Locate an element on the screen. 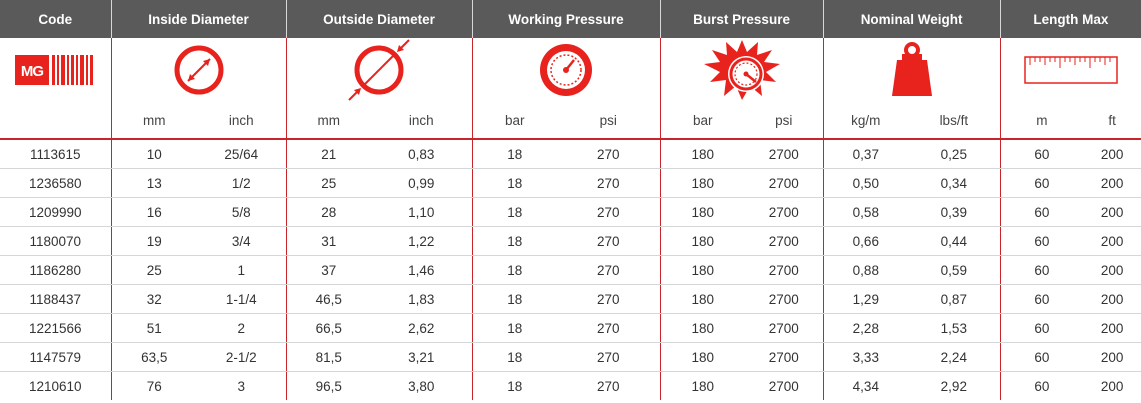  cell-id-inch: 3/4 is located at coordinates (242, 241).